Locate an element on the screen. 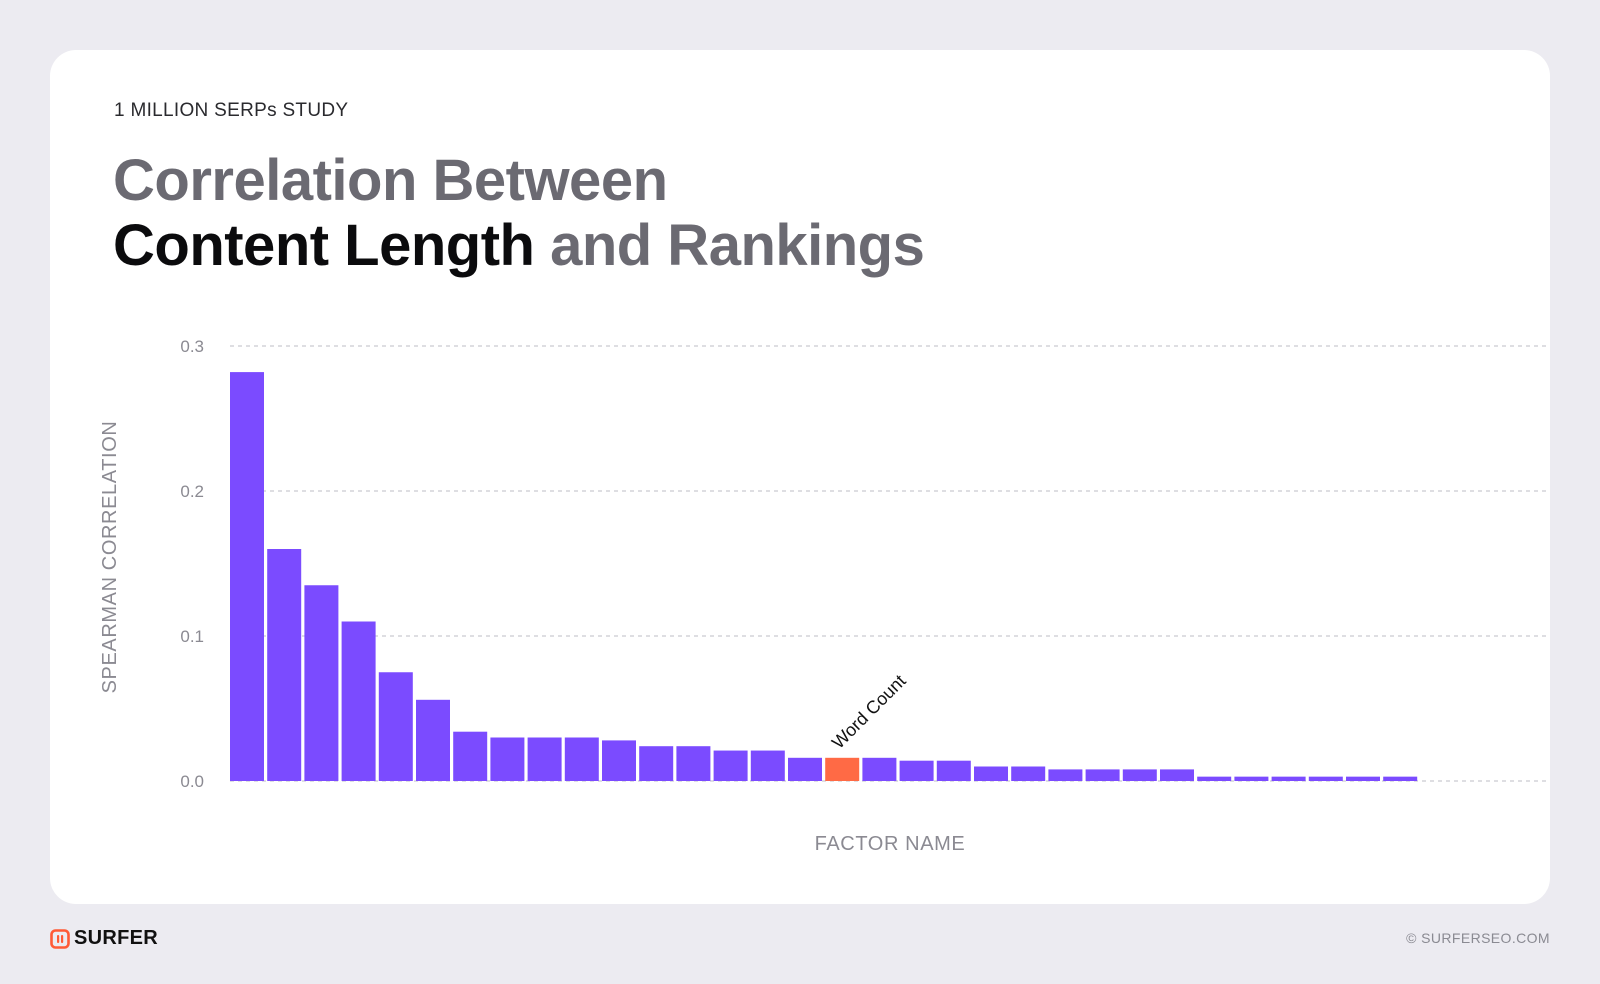  title-line-2: Content Length and Rankings is located at coordinates (519, 245).